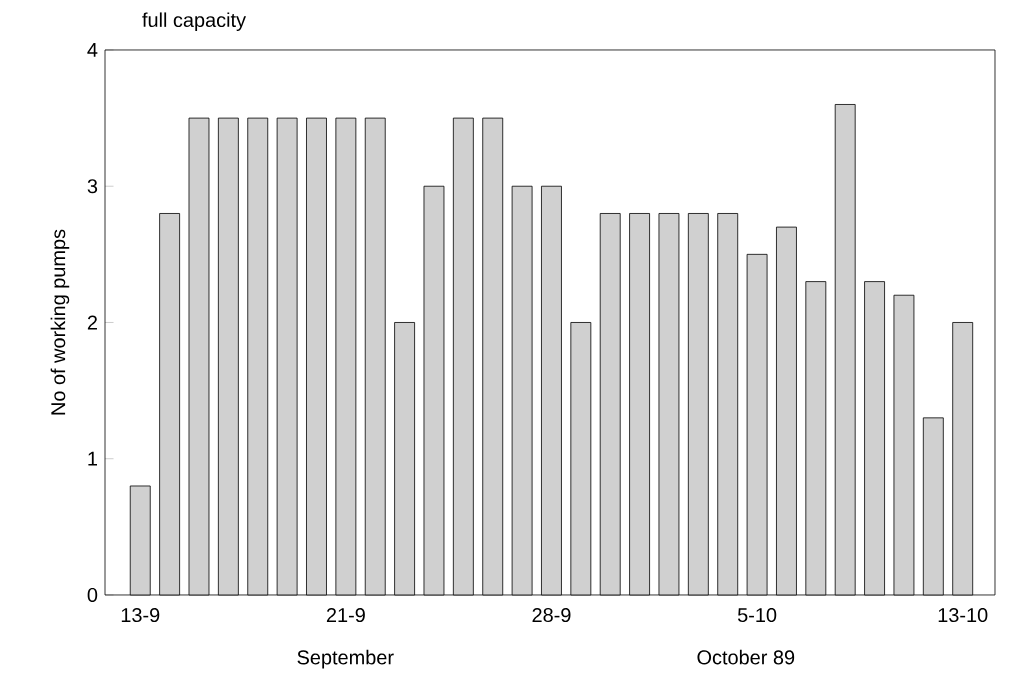 The height and width of the screenshot is (695, 1018). Describe the element at coordinates (963, 615) in the screenshot. I see `x-tick-label: 13-10` at that location.